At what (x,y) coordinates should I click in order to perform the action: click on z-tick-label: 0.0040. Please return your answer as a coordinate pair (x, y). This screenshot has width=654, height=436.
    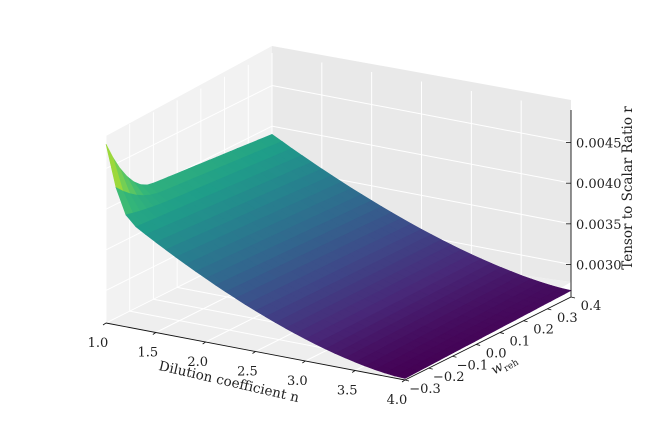
    Looking at the image, I should click on (599, 184).